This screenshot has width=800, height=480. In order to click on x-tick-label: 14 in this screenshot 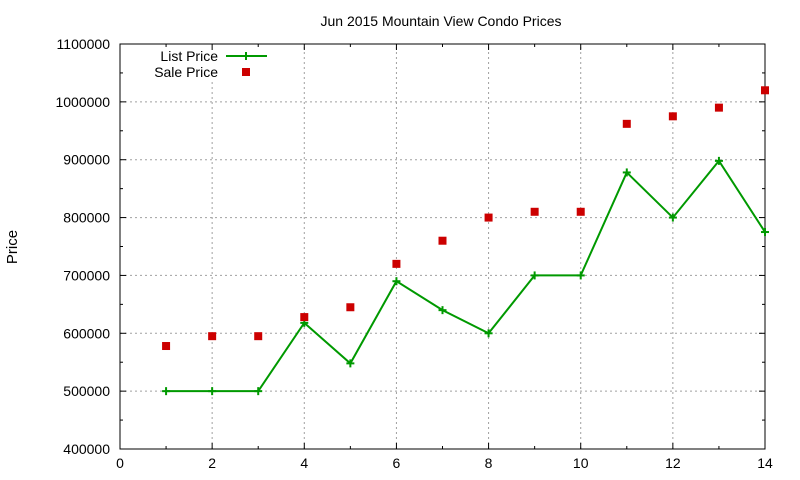, I will do `click(765, 463)`.